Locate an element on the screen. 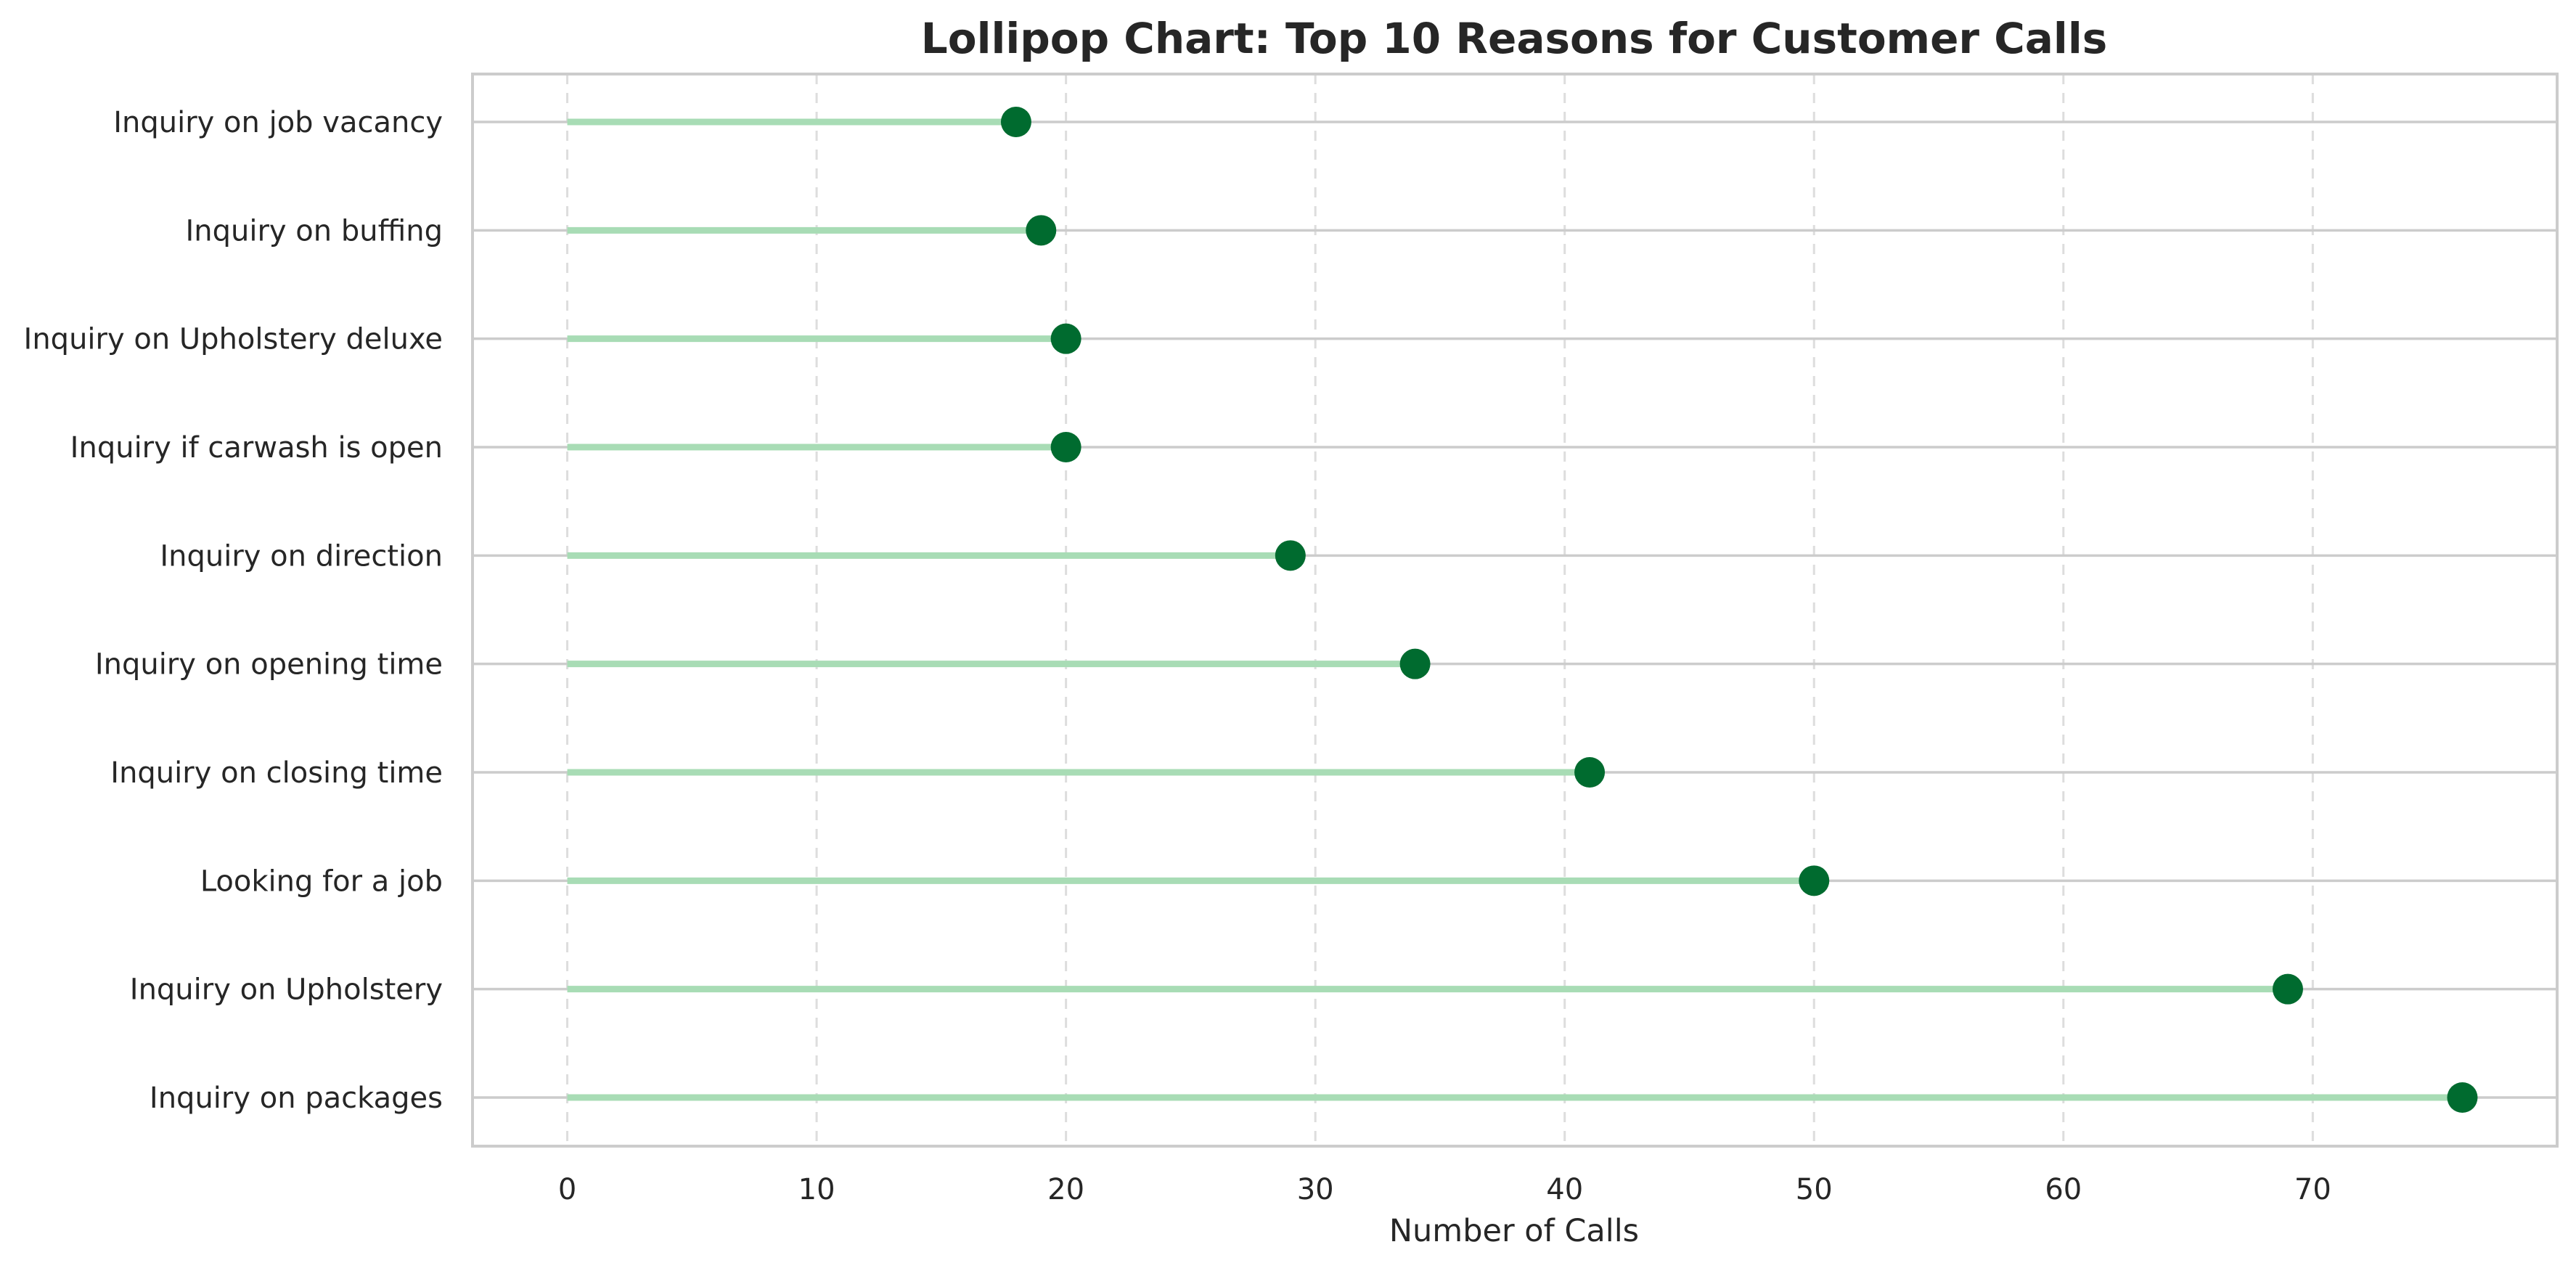 The width and height of the screenshot is (2576, 1271). x-tick-label: 70 is located at coordinates (2313, 1189).